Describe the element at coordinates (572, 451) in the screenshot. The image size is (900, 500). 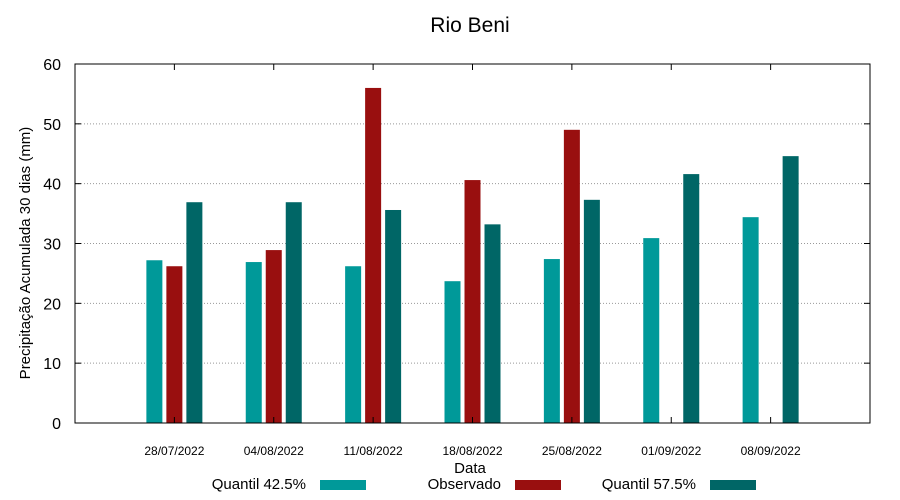
I see `x-tick-label: 25/08/2022` at that location.